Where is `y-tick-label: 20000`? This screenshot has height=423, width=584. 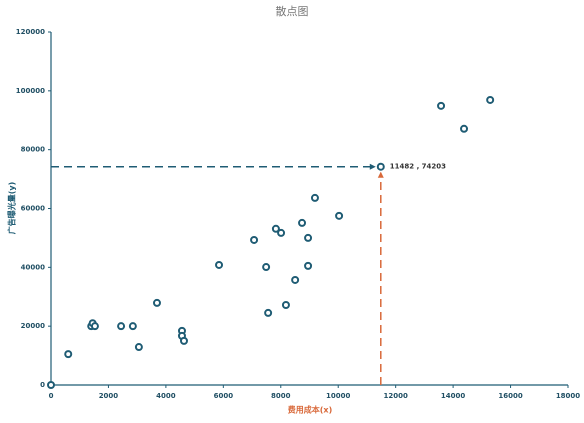 y-tick-label: 20000 is located at coordinates (33, 326).